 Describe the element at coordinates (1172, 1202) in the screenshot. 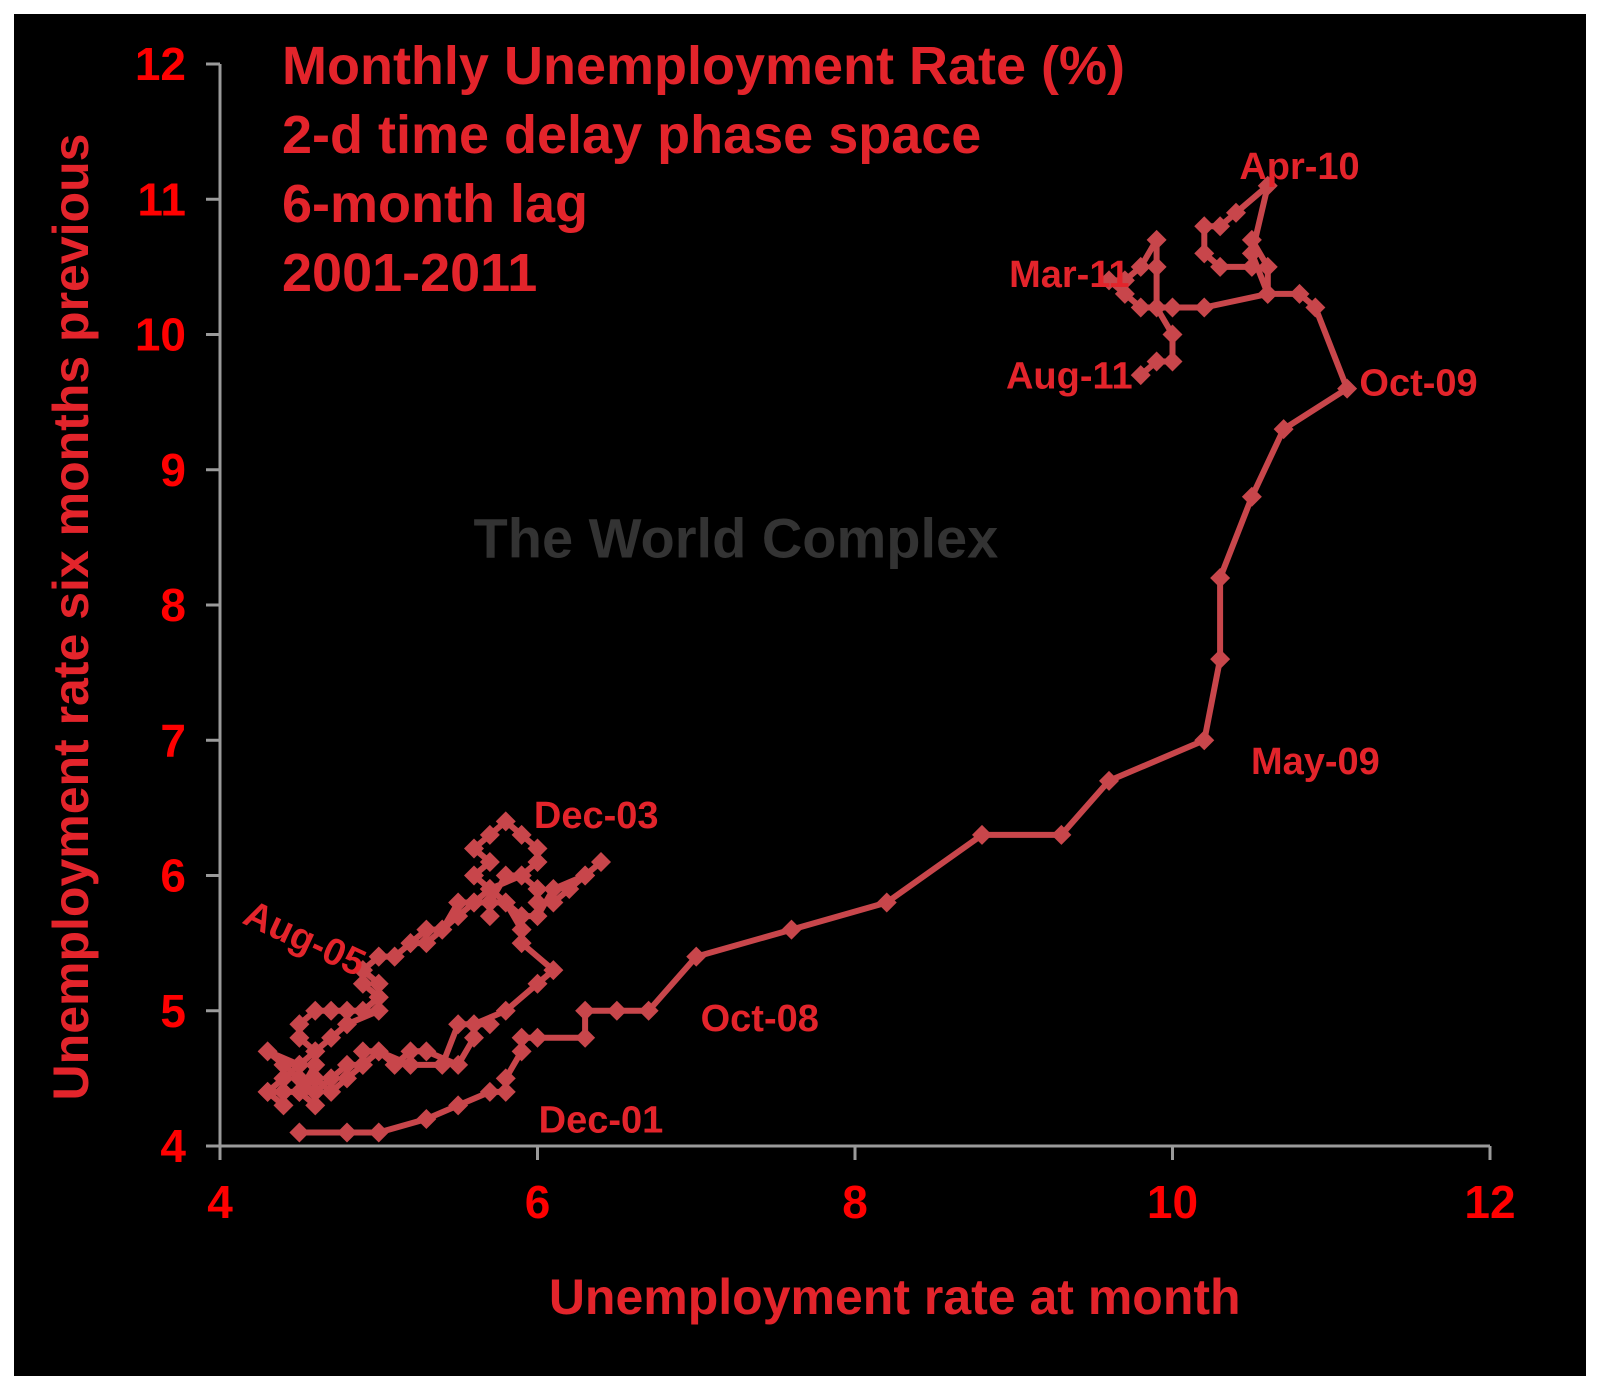

I see `x-tick-label: 10` at that location.